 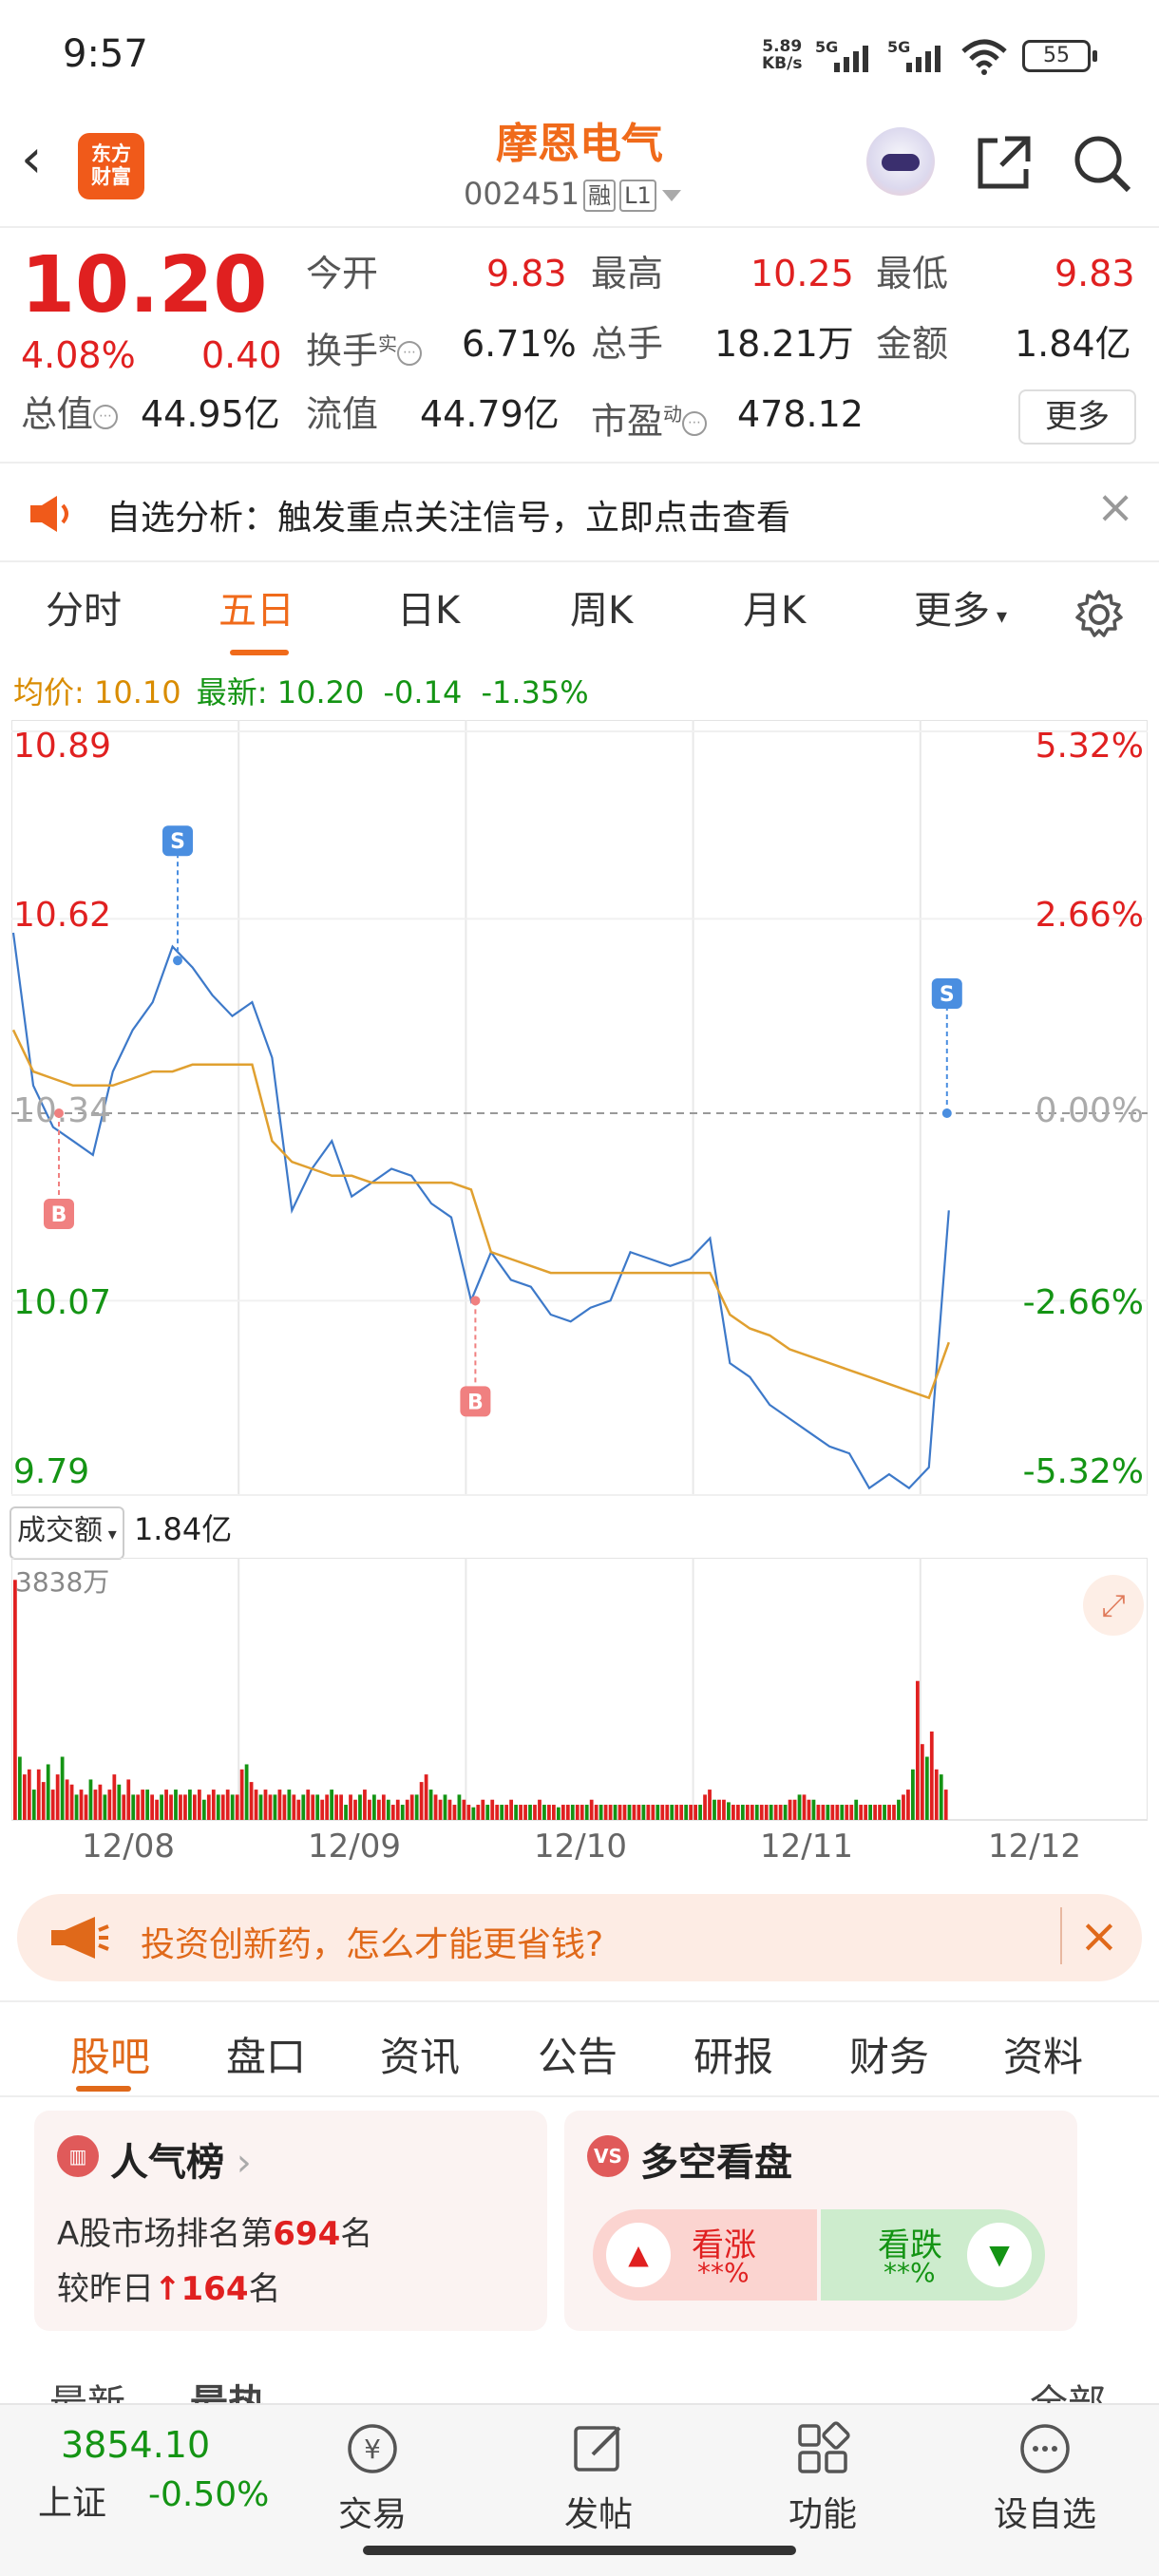 I want to click on share-icon, so click(x=1003, y=163).